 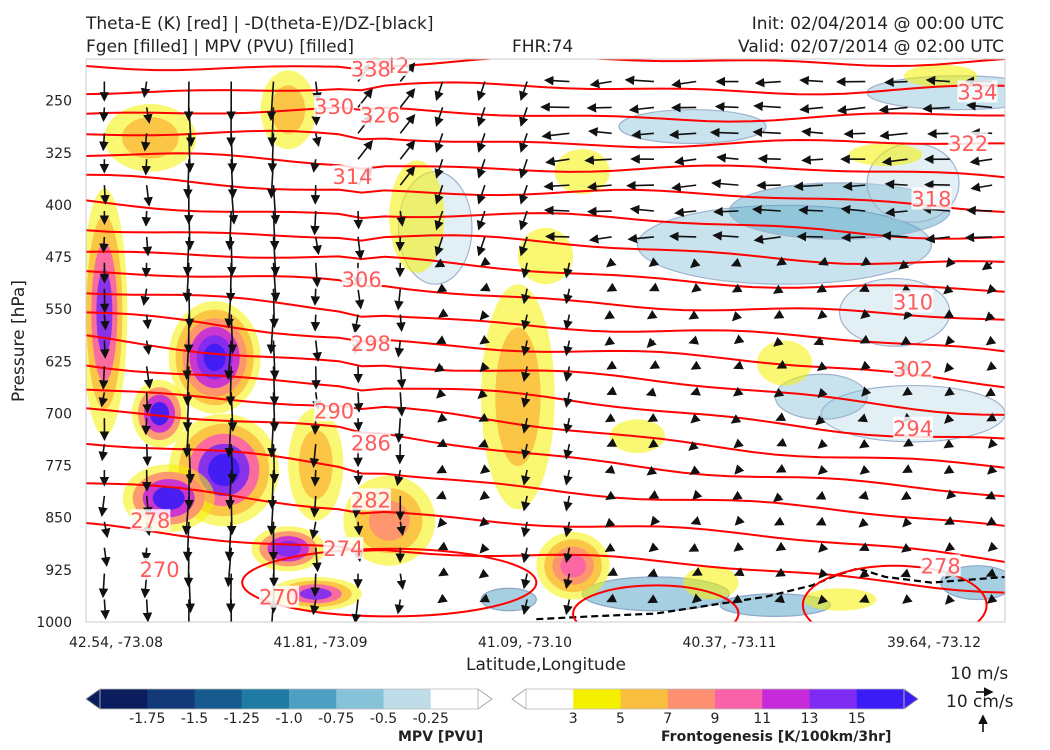 I want to click on y-tick-label: 550, so click(x=58, y=310).